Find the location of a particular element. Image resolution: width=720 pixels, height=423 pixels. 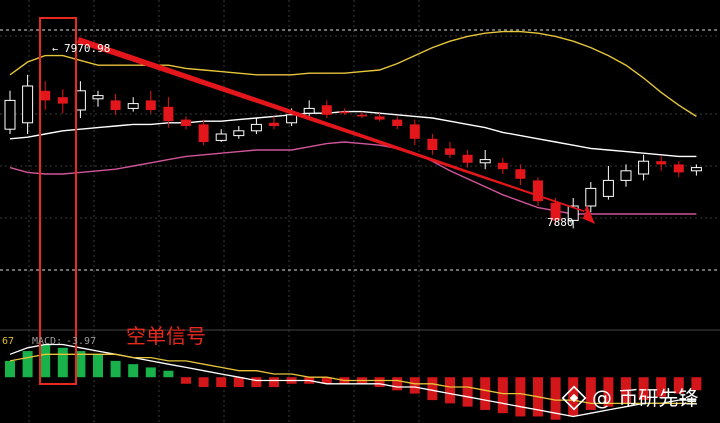

macd-label: MACD: is located at coordinates (47, 341).